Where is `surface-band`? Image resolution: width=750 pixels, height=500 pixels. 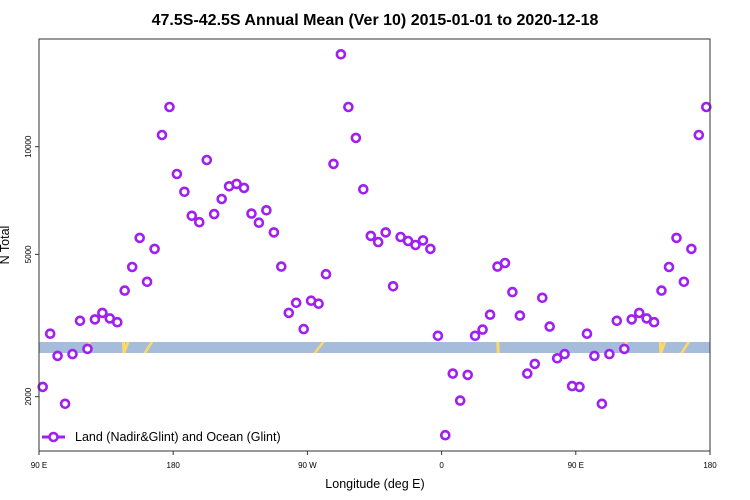
surface-band is located at coordinates (374, 347).